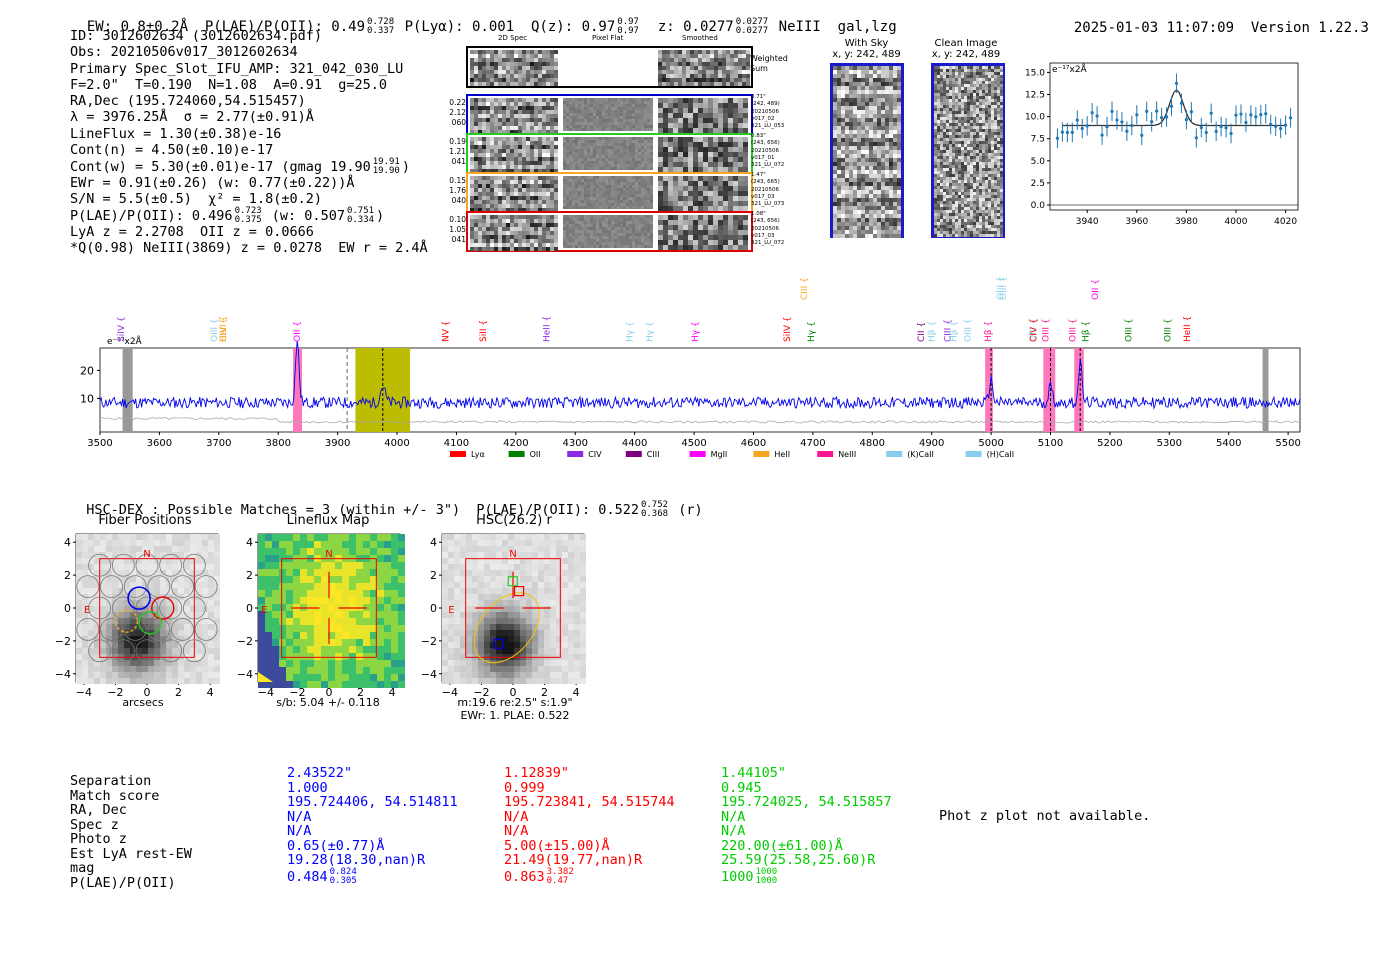 This screenshot has height=953, width=1400. What do you see at coordinates (608, 153) in the screenshot?
I see `cutout-flat-image` at bounding box center [608, 153].